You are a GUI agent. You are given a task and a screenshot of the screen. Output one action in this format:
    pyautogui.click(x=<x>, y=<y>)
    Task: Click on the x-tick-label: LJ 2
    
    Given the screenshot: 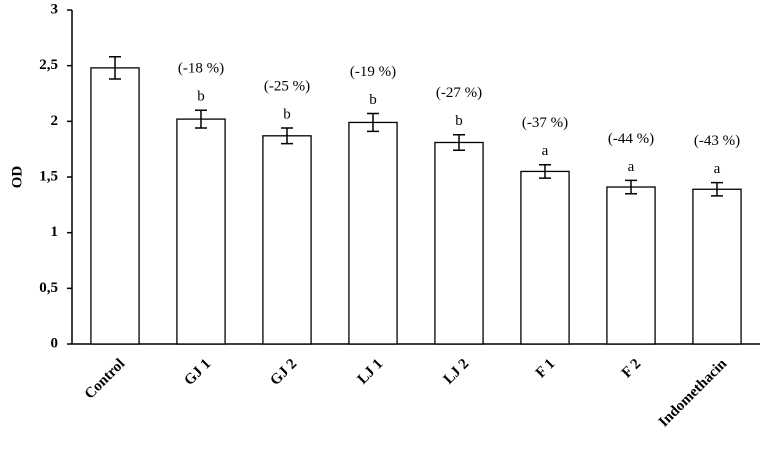 What is the action you would take?
    pyautogui.click(x=457, y=372)
    